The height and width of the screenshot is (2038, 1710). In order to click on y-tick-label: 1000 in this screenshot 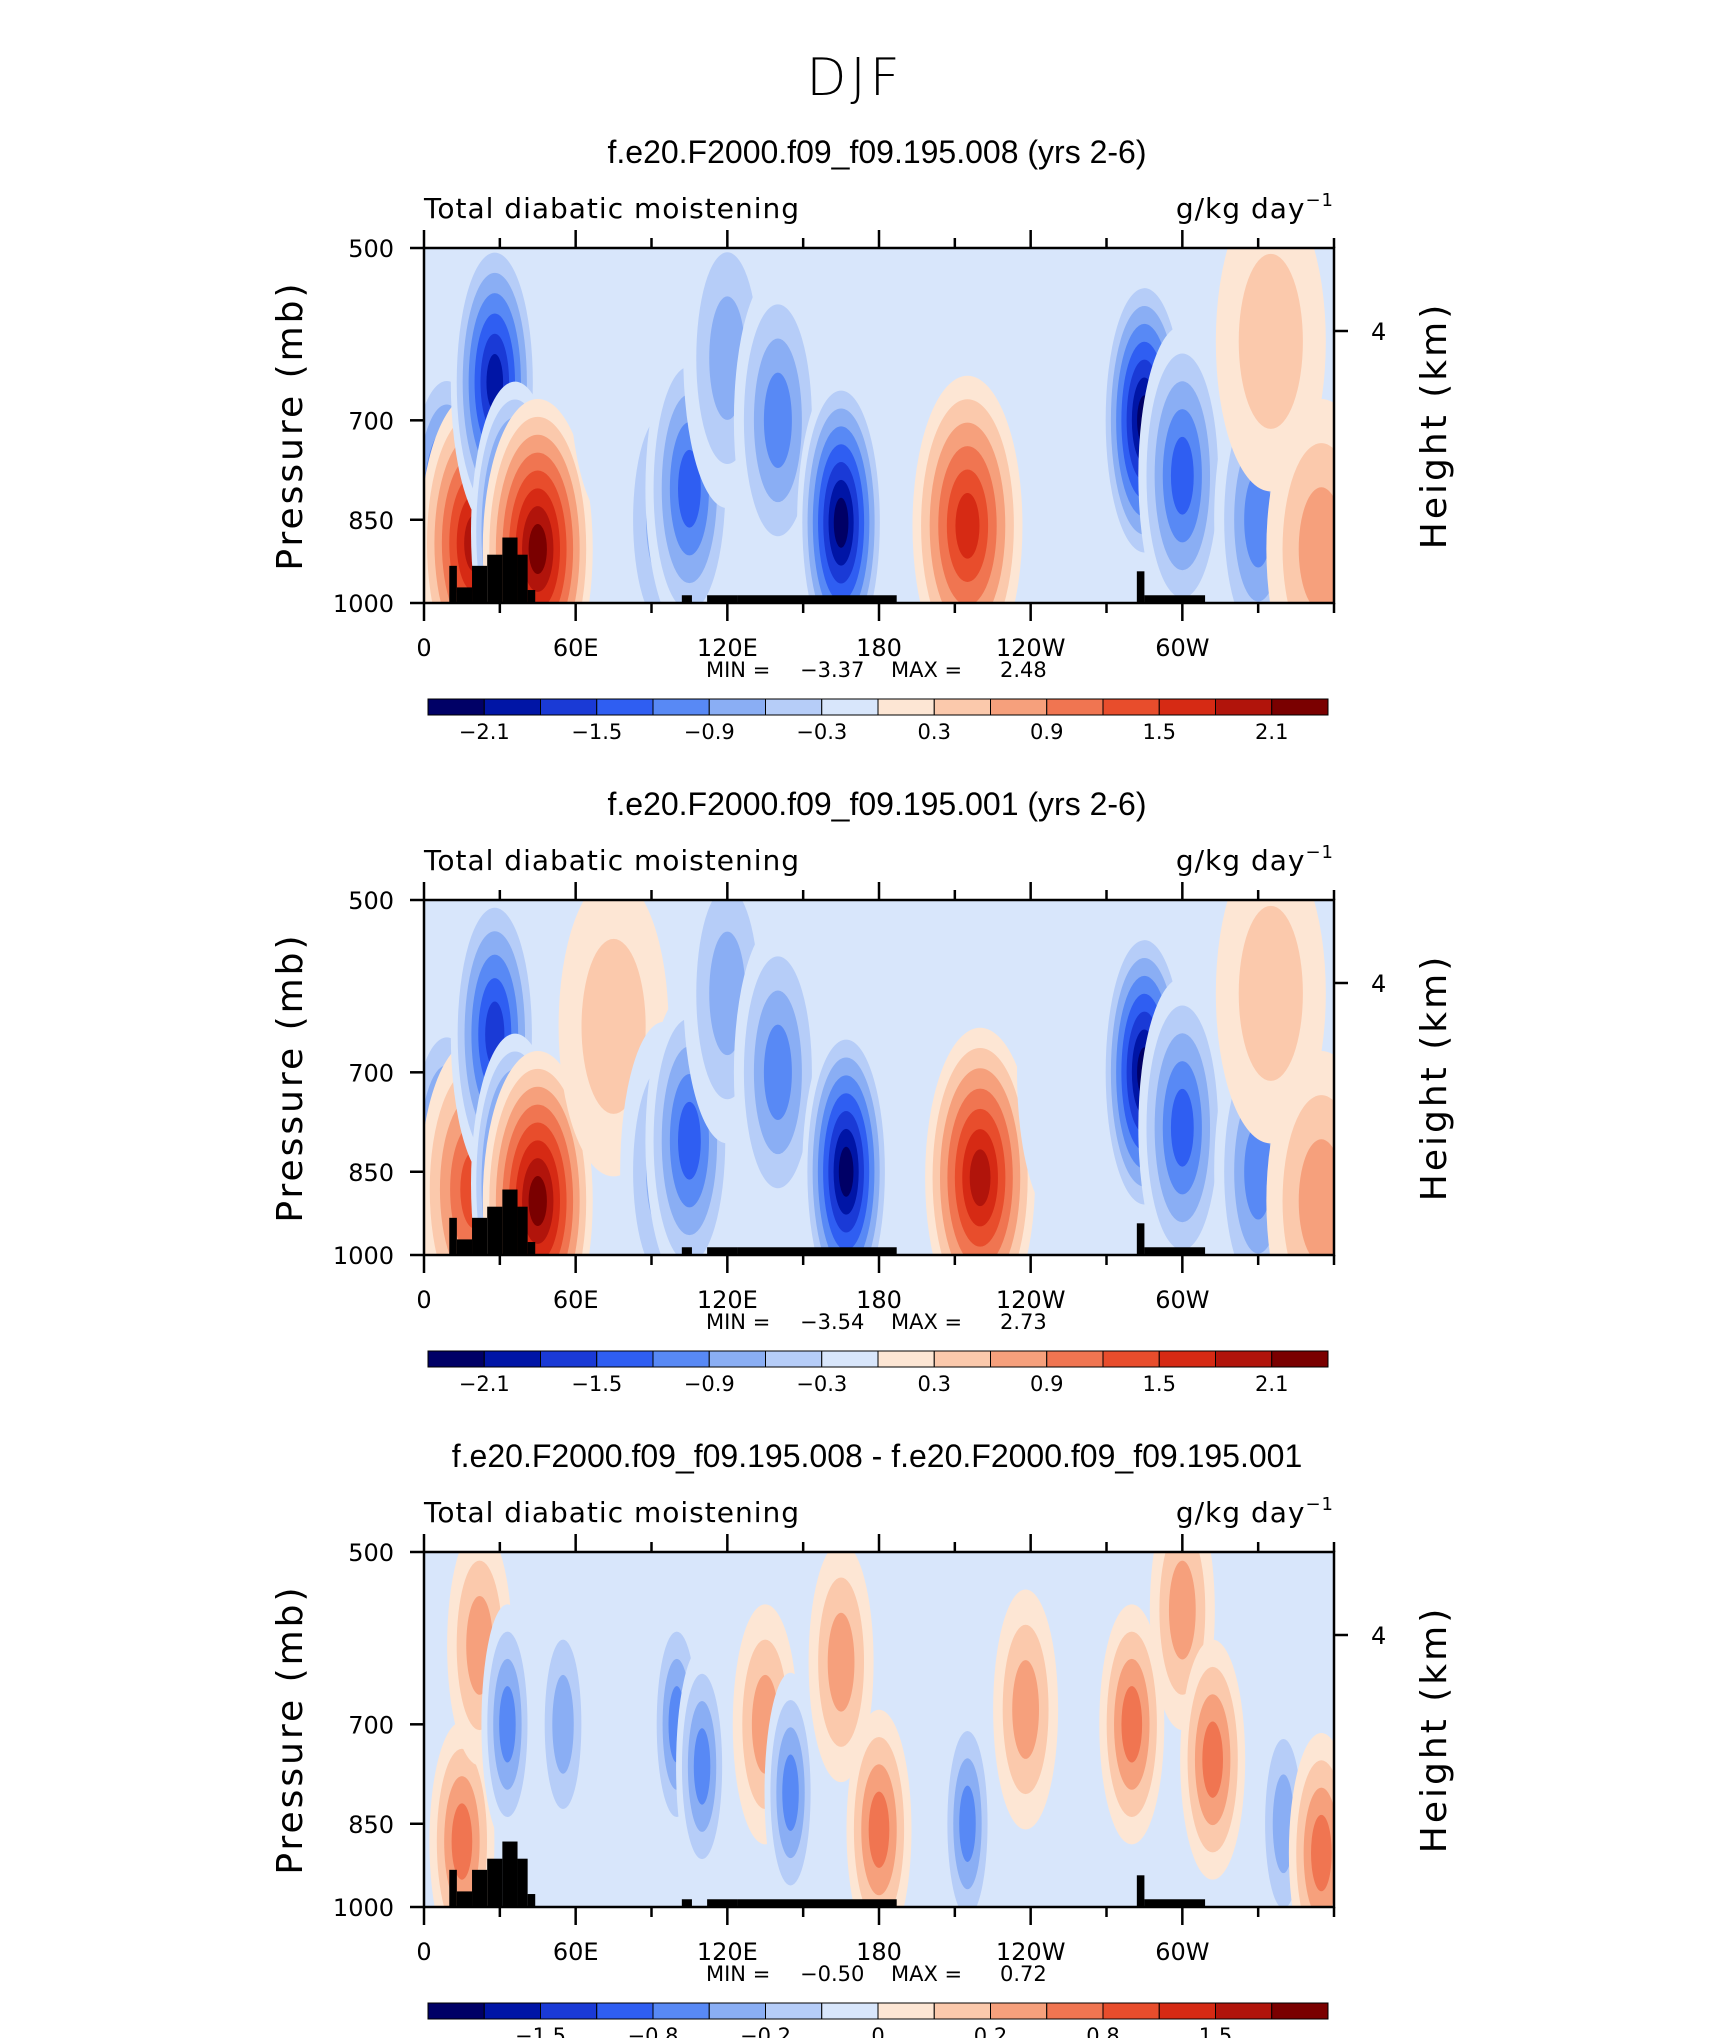, I will do `click(363, 604)`.